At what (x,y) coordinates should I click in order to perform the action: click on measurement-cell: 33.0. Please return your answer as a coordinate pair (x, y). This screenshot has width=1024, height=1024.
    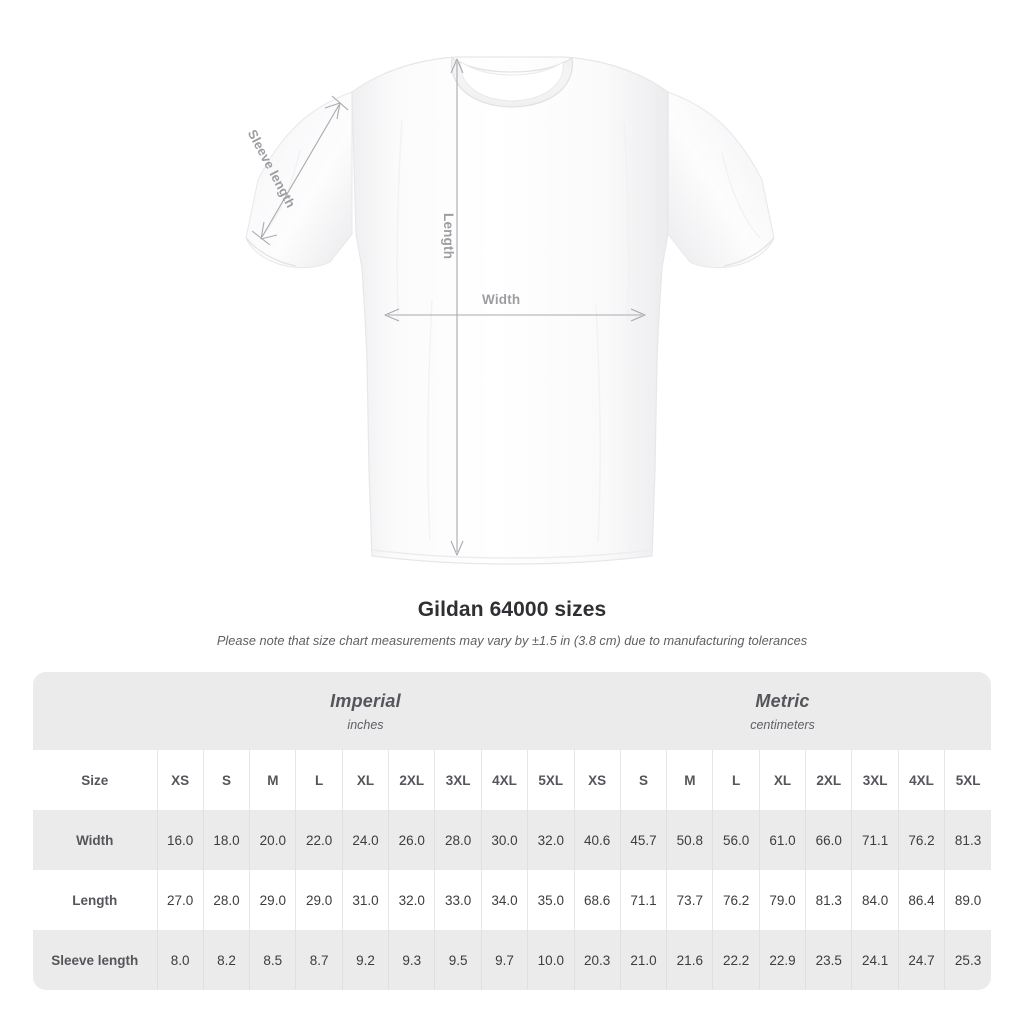
    Looking at the image, I should click on (458, 900).